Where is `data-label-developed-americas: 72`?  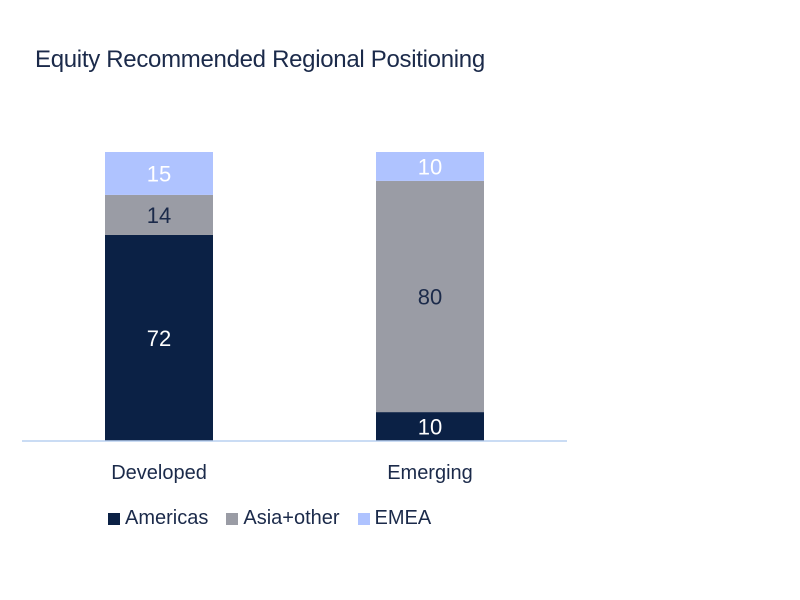 data-label-developed-americas: 72 is located at coordinates (159, 338).